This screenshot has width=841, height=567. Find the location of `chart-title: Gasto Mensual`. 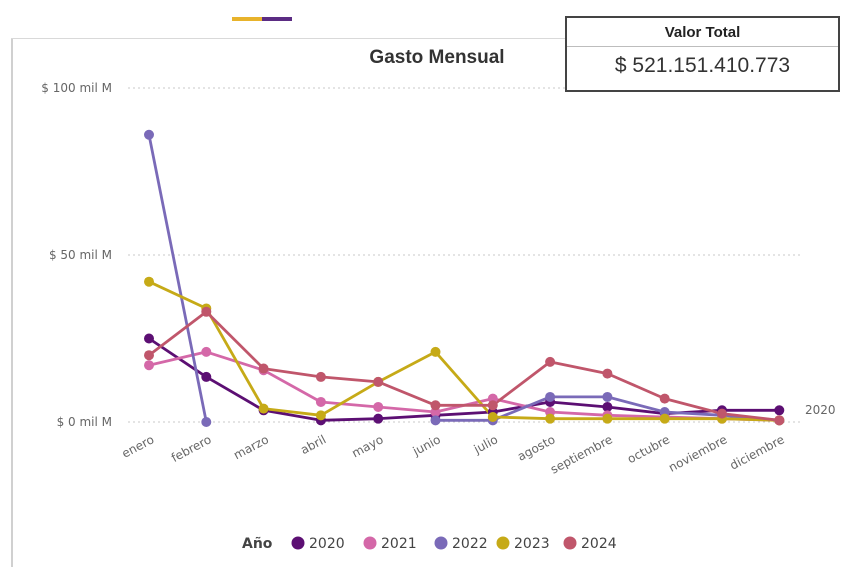

chart-title: Gasto Mensual is located at coordinates (436, 57).